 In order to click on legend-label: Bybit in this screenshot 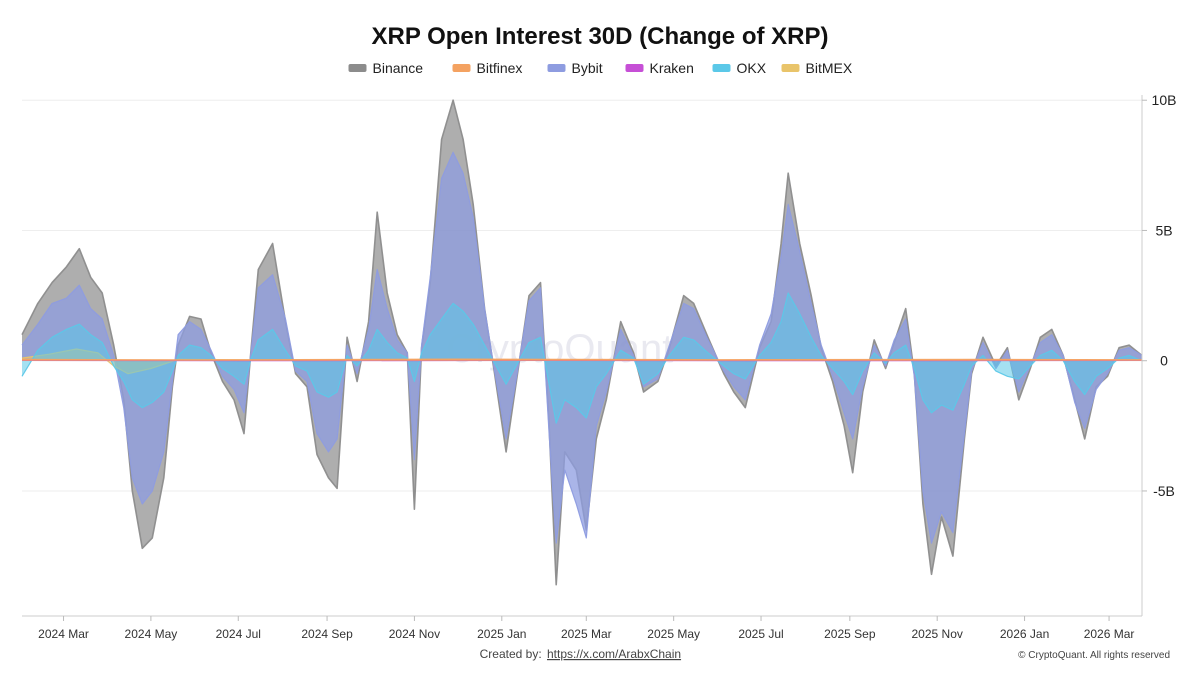, I will do `click(587, 68)`.